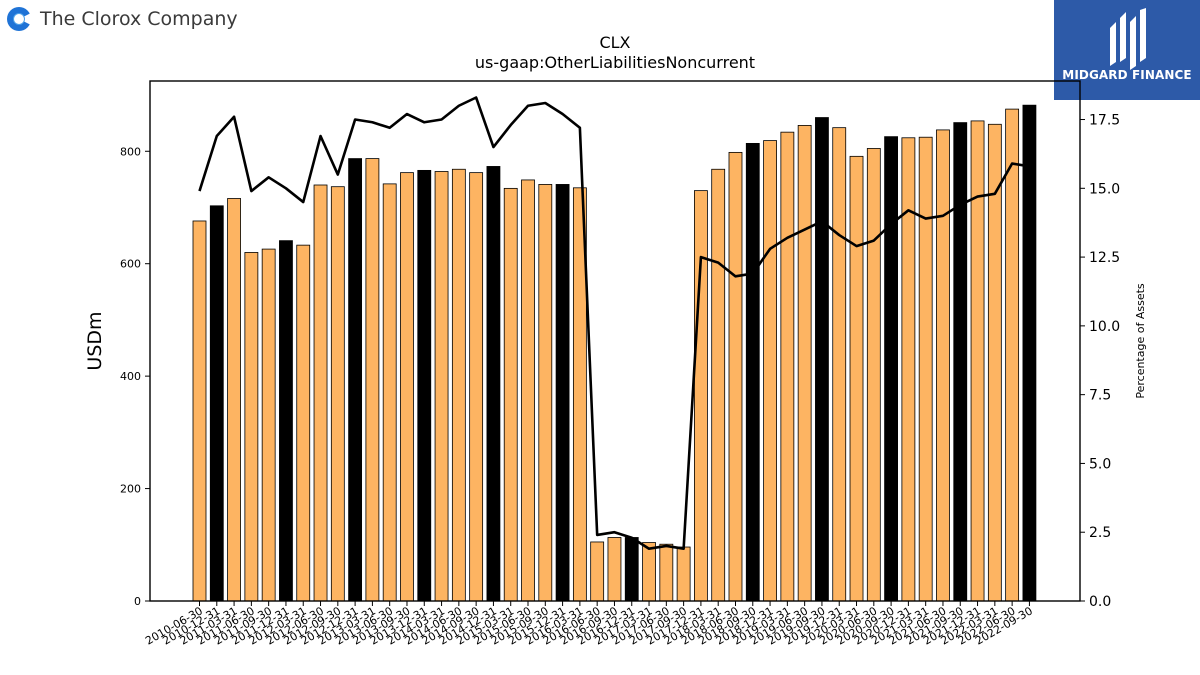 This screenshot has height=675, width=1200. What do you see at coordinates (95, 340) in the screenshot?
I see `y-axis-label: USDm` at bounding box center [95, 340].